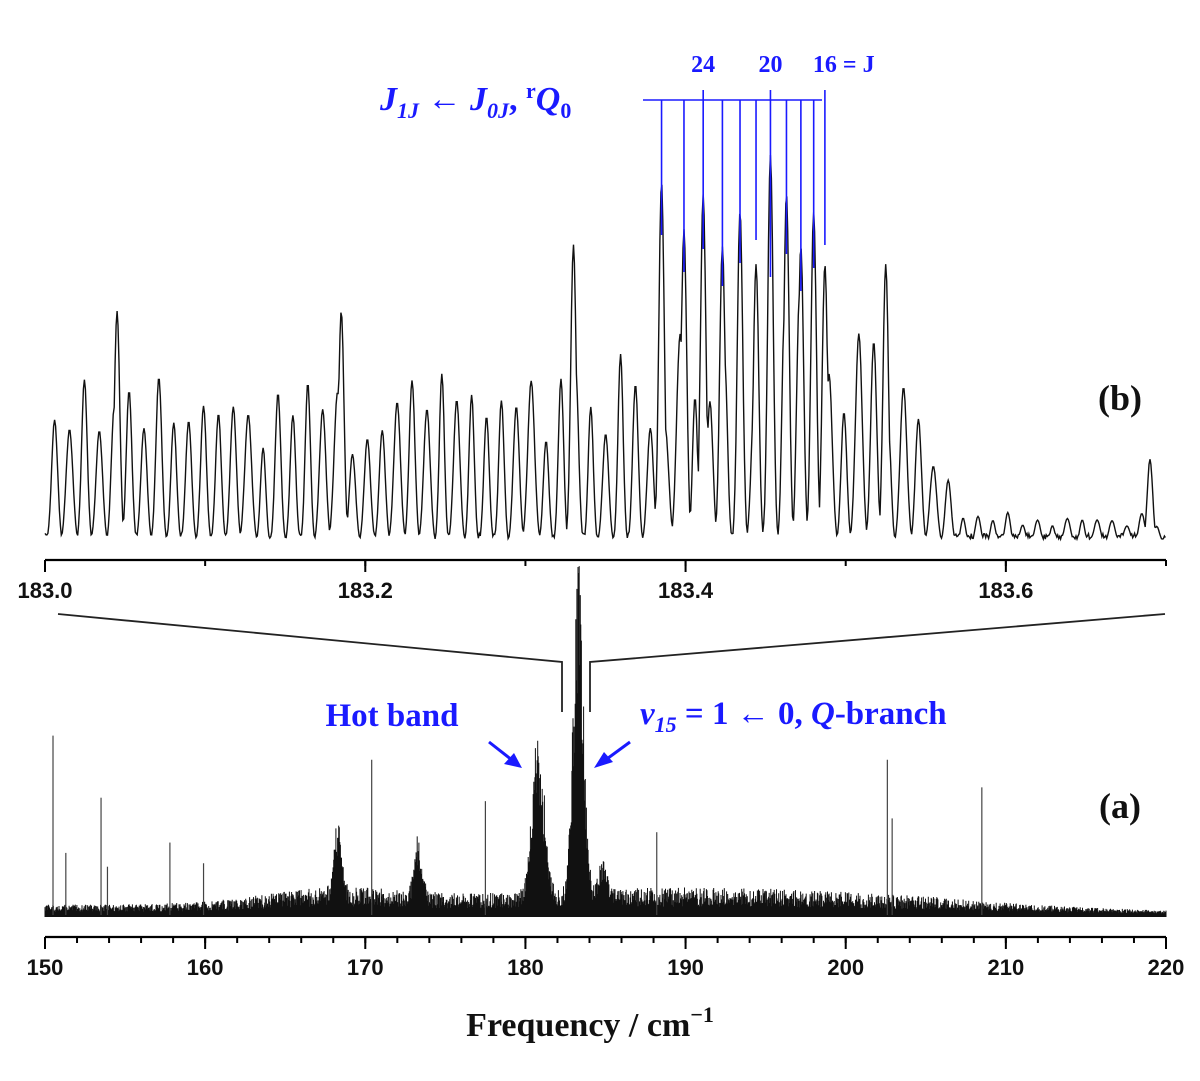  I want to click on assignment-annotation: 24 20 16 = J J1J ← J0J, rQ0, so click(627, 171).